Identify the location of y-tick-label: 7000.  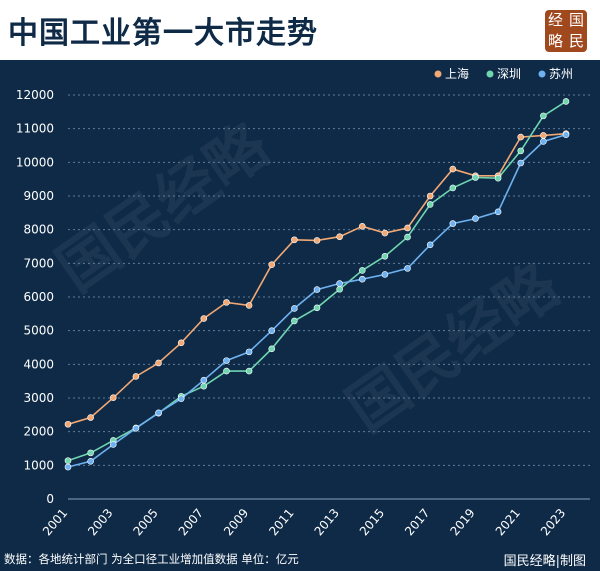
(38, 263).